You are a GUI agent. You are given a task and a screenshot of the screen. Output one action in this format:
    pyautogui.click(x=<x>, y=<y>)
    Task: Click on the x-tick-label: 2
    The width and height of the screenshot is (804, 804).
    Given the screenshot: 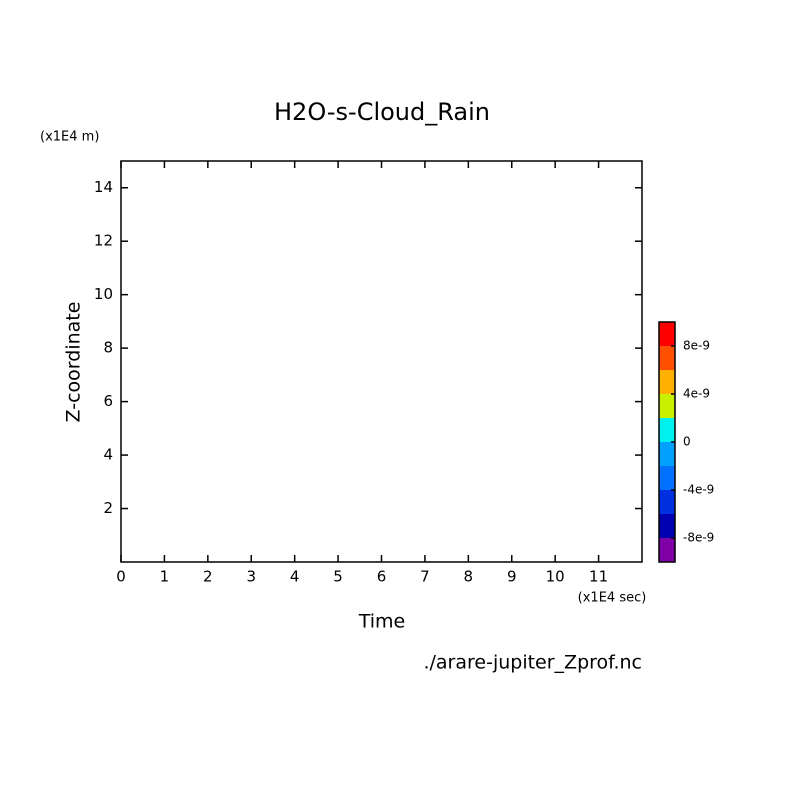 What is the action you would take?
    pyautogui.click(x=208, y=577)
    